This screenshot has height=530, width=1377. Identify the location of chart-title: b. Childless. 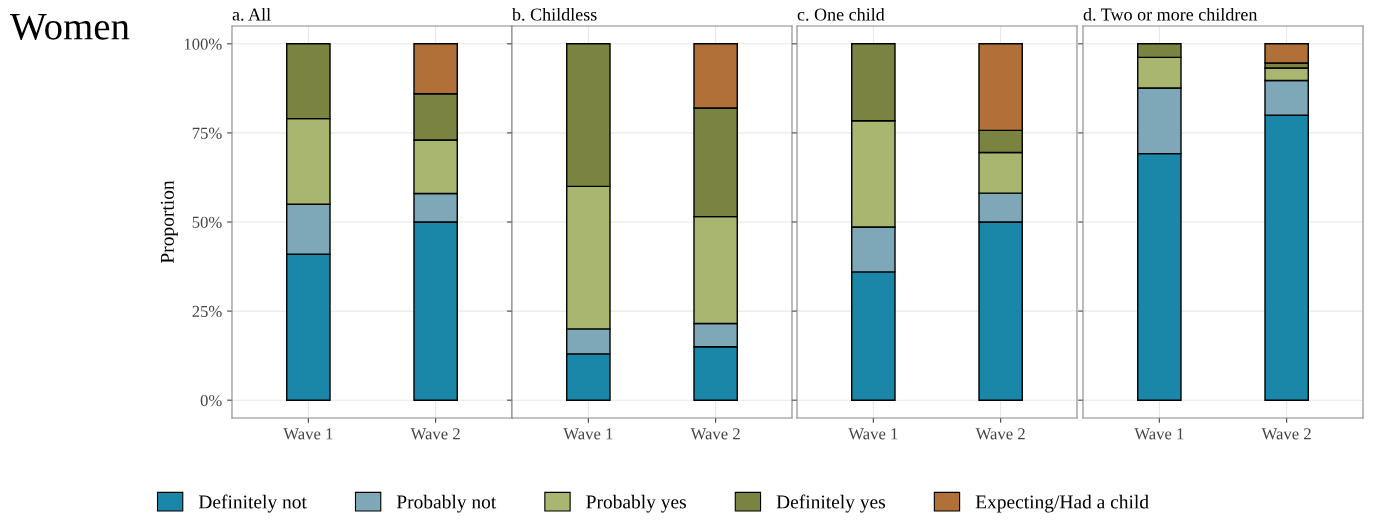
(554, 14).